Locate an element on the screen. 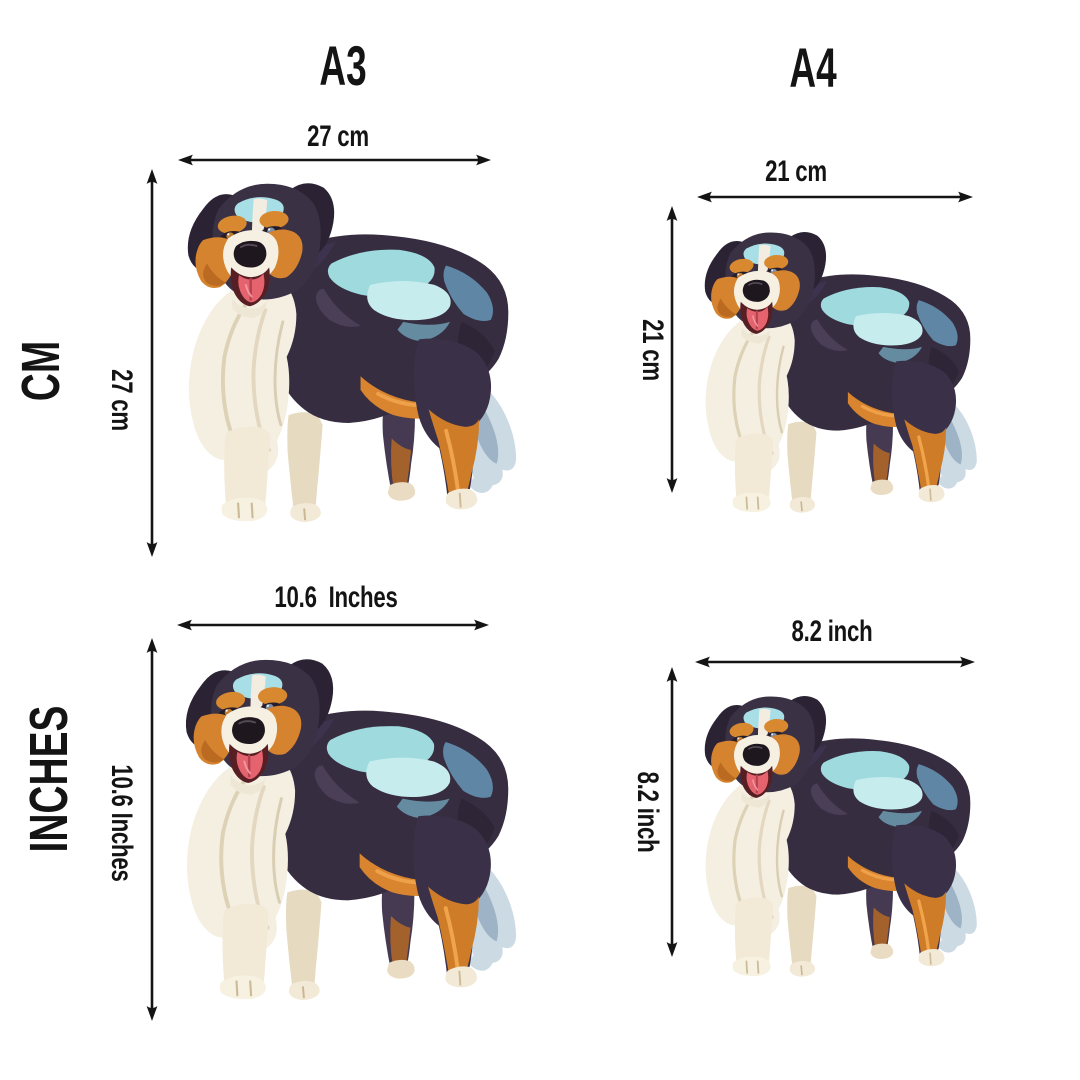 This screenshot has width=1080, height=1080. width-label: 21 cm is located at coordinates (796, 171).